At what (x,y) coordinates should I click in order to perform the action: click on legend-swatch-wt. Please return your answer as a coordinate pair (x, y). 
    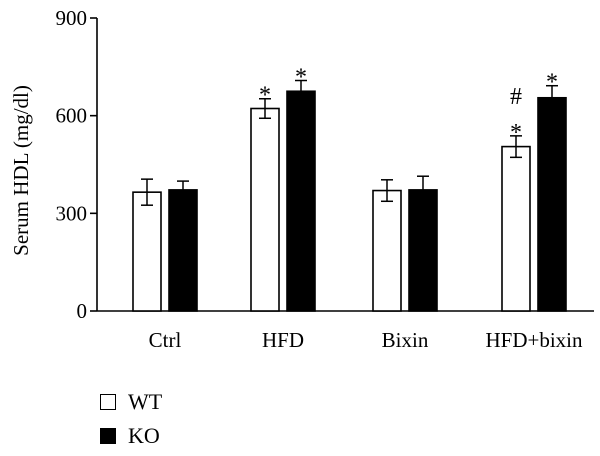
    Looking at the image, I should click on (108, 402).